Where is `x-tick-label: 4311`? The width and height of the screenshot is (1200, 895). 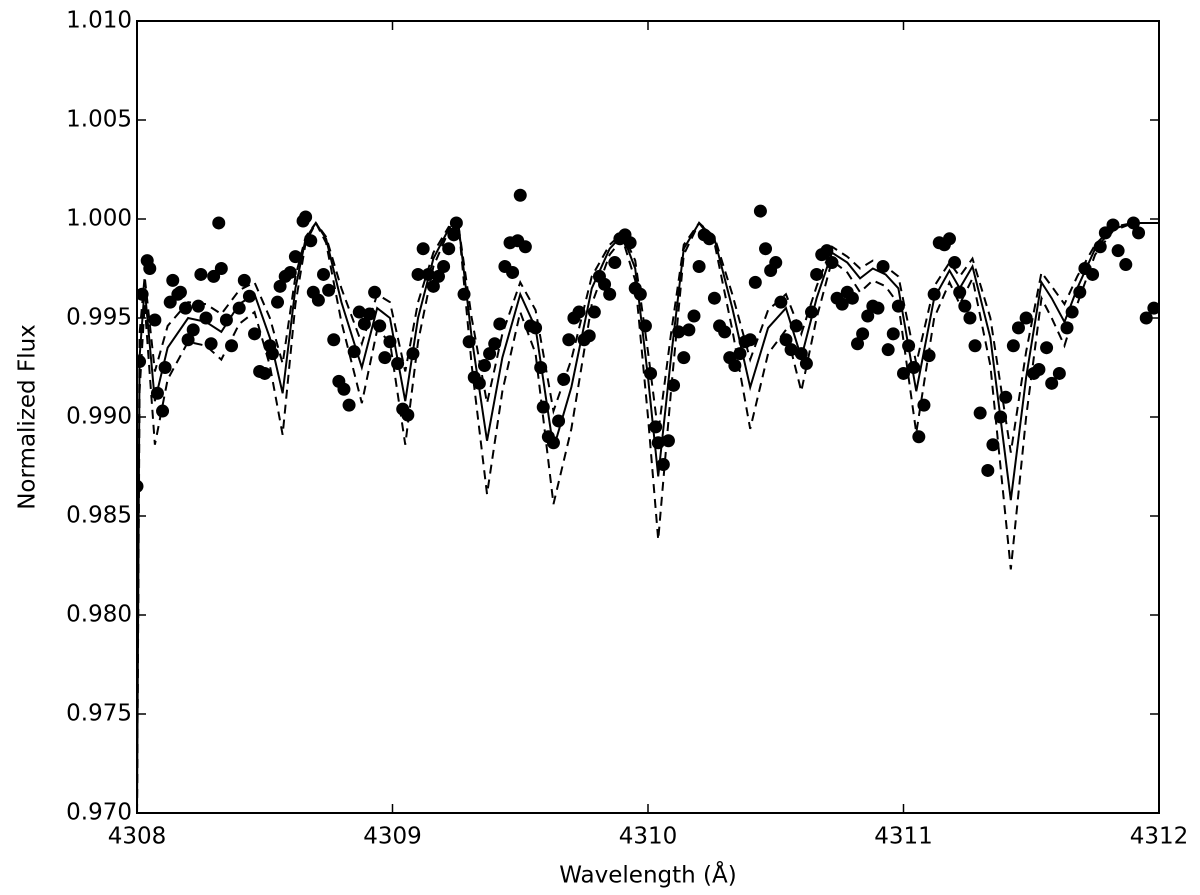 x-tick-label: 4311 is located at coordinates (903, 837).